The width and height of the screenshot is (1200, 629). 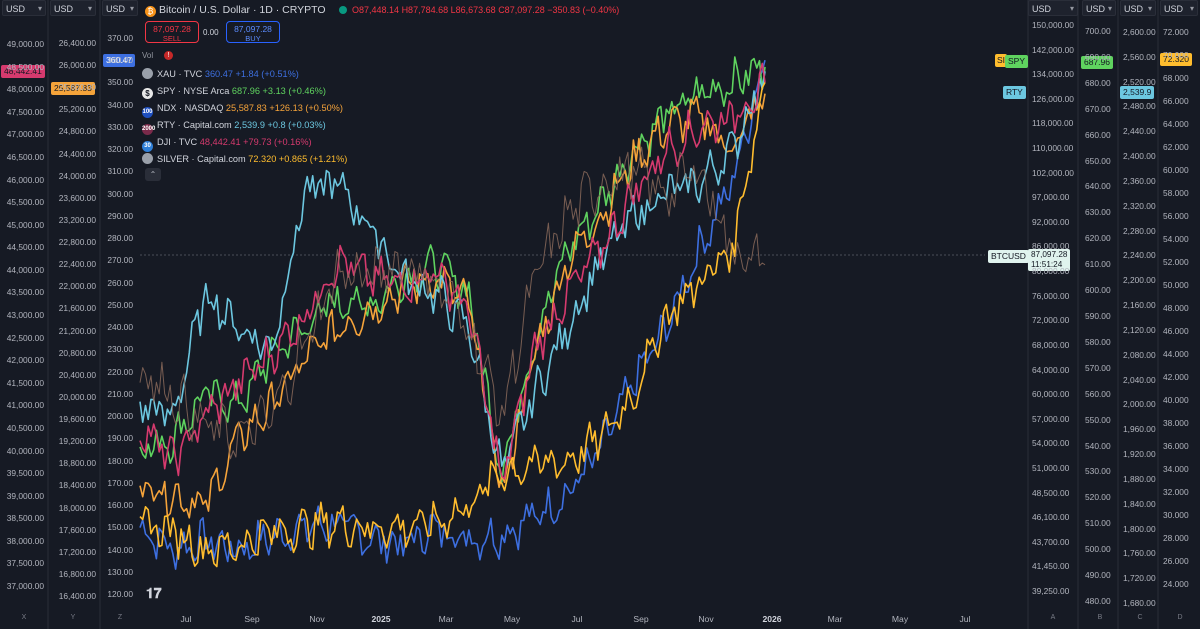 I want to click on y-scale-tick-label: 24,400.00, so click(x=77, y=153).